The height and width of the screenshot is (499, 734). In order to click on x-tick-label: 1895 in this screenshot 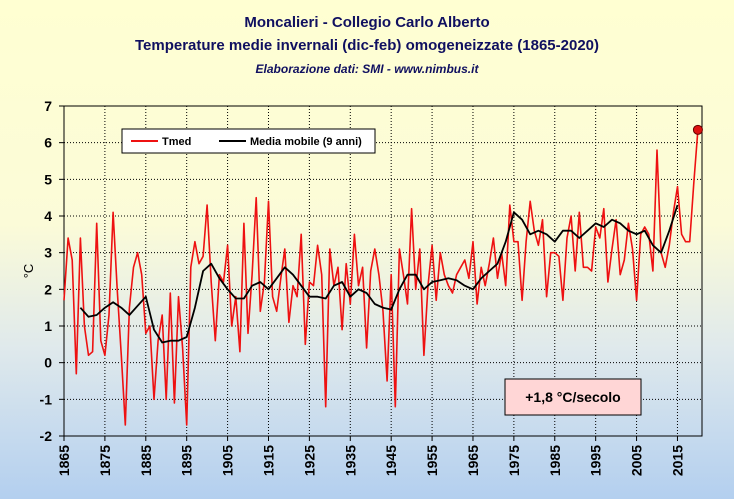, I will do `click(187, 460)`.